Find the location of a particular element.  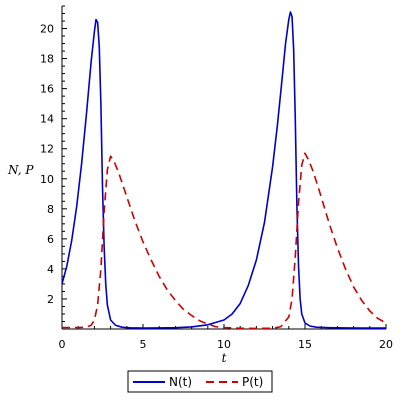

y-tick-label: 18 is located at coordinates (47, 59).